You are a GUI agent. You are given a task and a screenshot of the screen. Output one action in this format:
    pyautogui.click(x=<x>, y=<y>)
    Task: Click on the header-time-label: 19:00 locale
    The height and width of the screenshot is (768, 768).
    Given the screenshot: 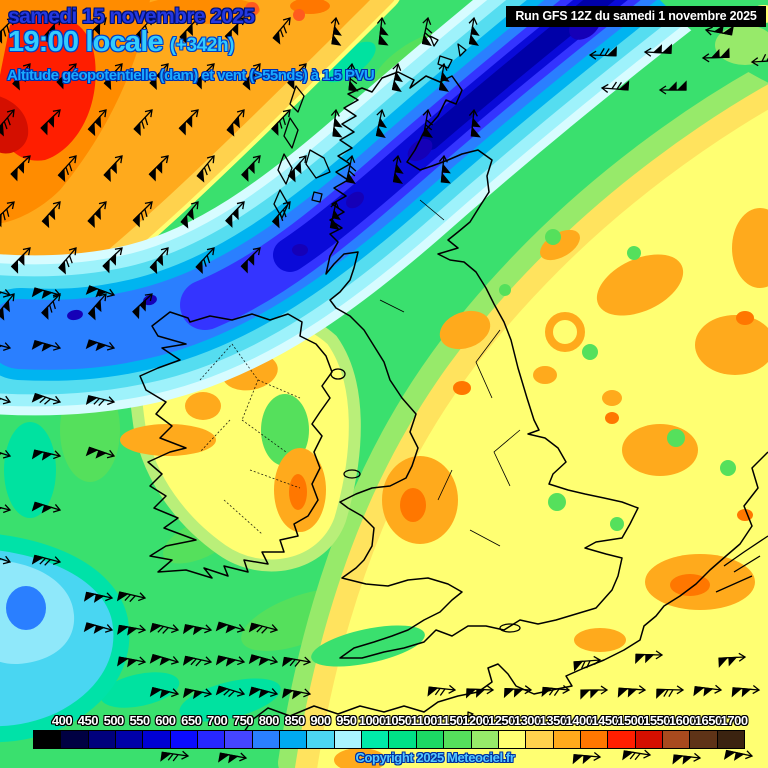 What is the action you would take?
    pyautogui.click(x=86, y=42)
    